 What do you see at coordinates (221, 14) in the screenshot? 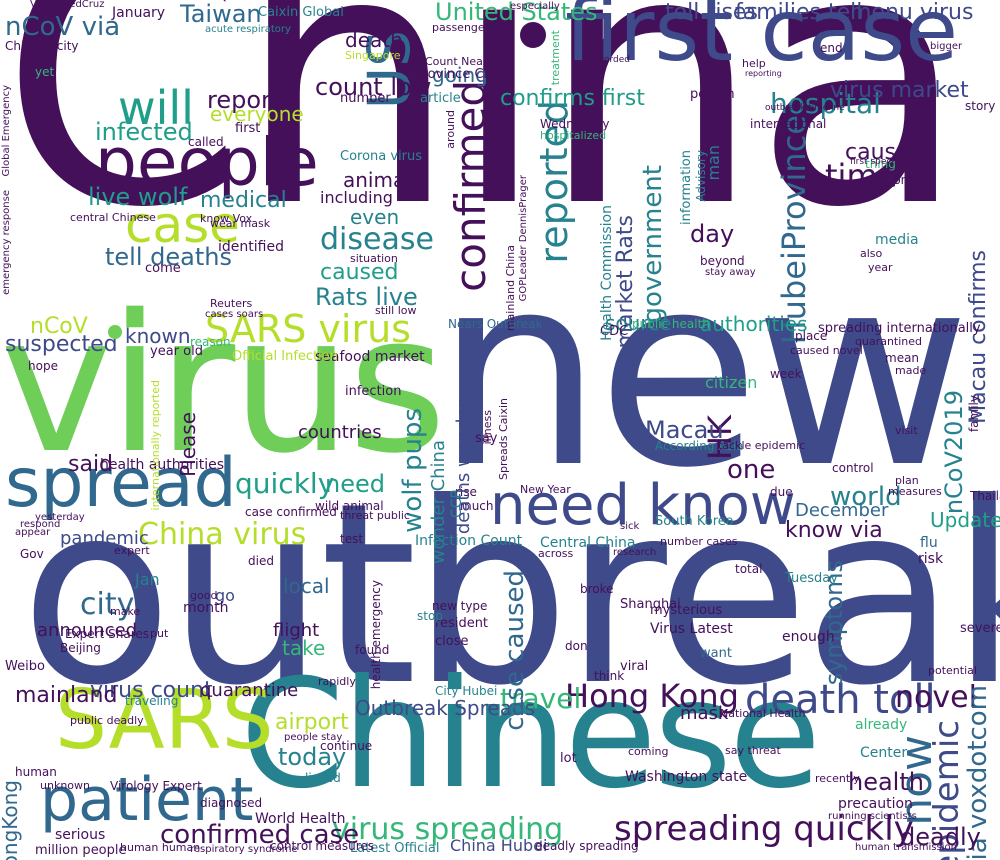
I see `word-taiwan: Taiwan` at bounding box center [221, 14].